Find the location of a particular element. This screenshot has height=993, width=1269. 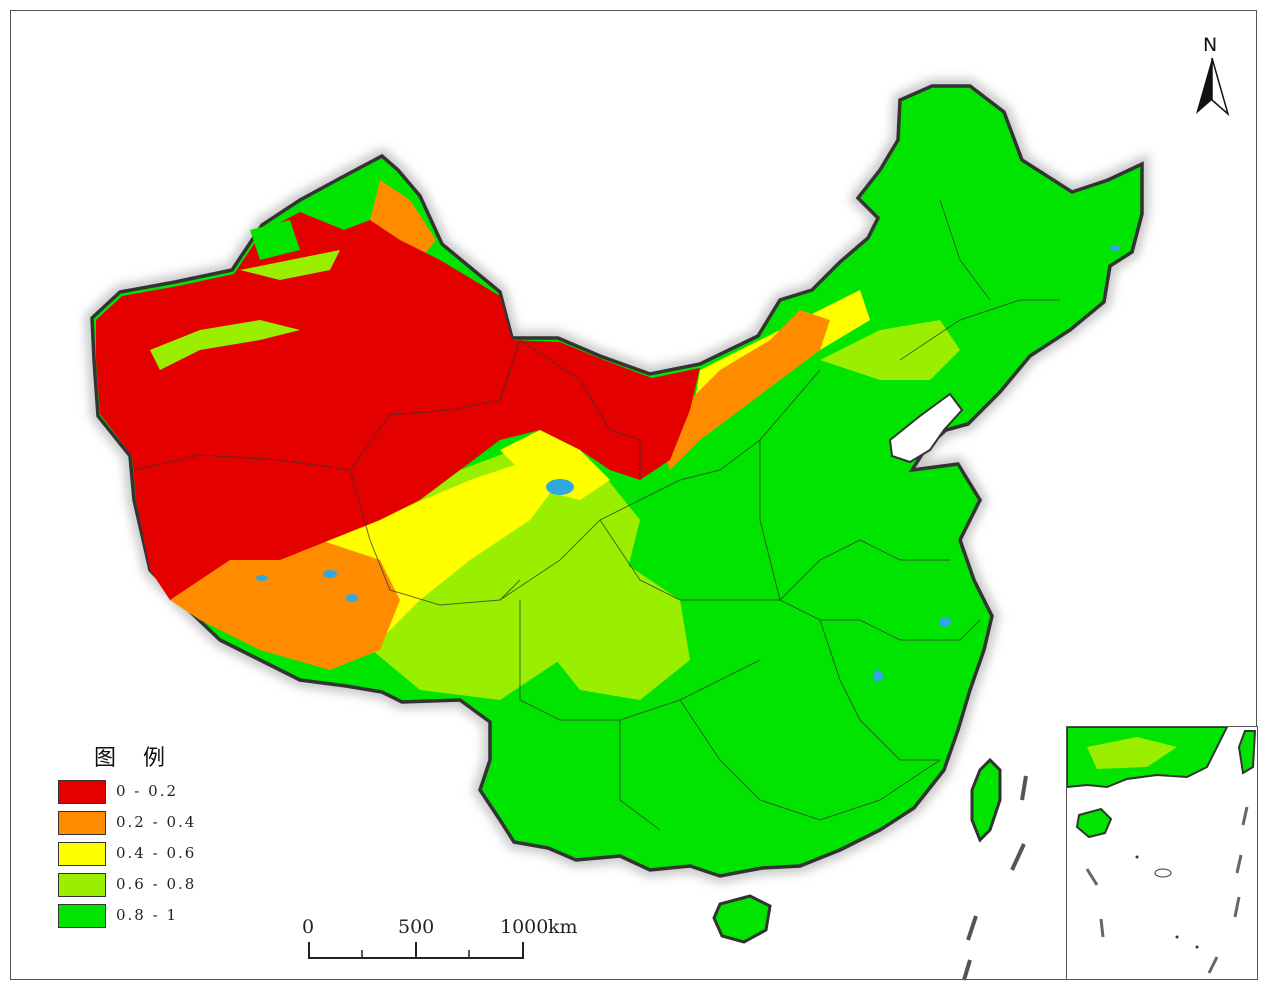

inset-taiwan is located at coordinates (1247, 752).